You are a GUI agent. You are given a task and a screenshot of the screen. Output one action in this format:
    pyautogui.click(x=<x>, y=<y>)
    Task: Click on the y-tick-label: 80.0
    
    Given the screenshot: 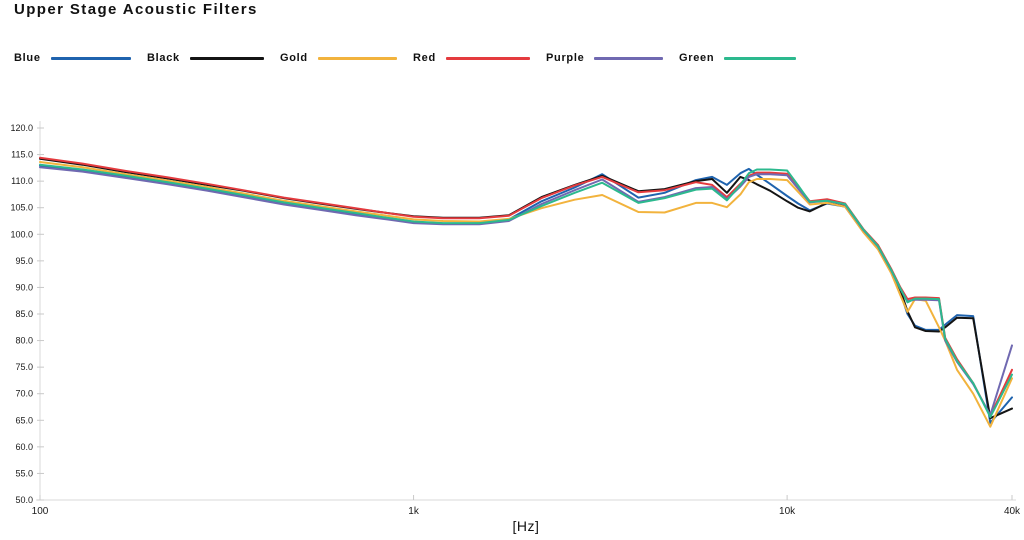 What is the action you would take?
    pyautogui.click(x=24, y=341)
    